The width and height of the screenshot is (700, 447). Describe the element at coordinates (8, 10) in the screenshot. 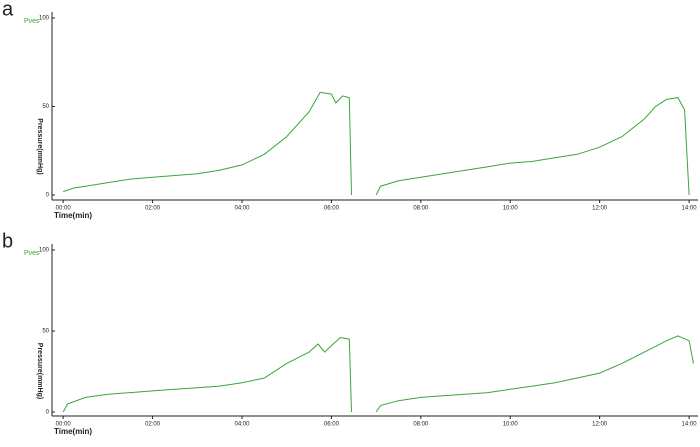

I see `panel-label: a` at that location.